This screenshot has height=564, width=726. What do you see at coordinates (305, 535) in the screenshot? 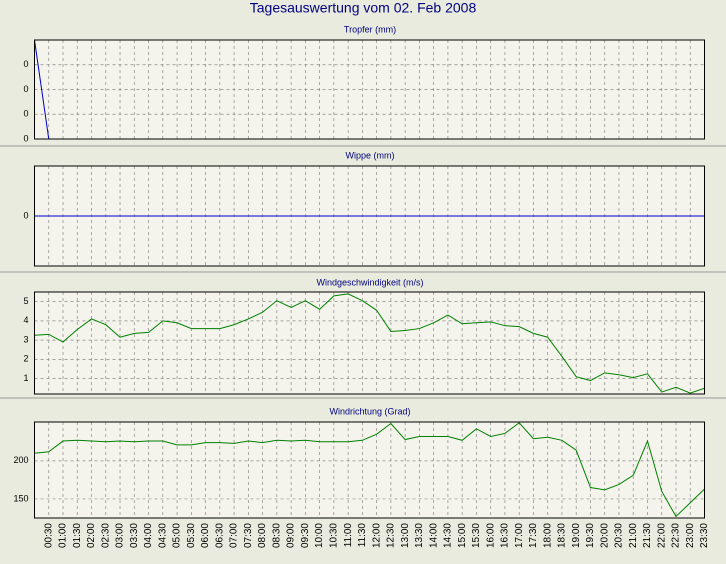
I see `x-tick-label: 09:30` at bounding box center [305, 535].